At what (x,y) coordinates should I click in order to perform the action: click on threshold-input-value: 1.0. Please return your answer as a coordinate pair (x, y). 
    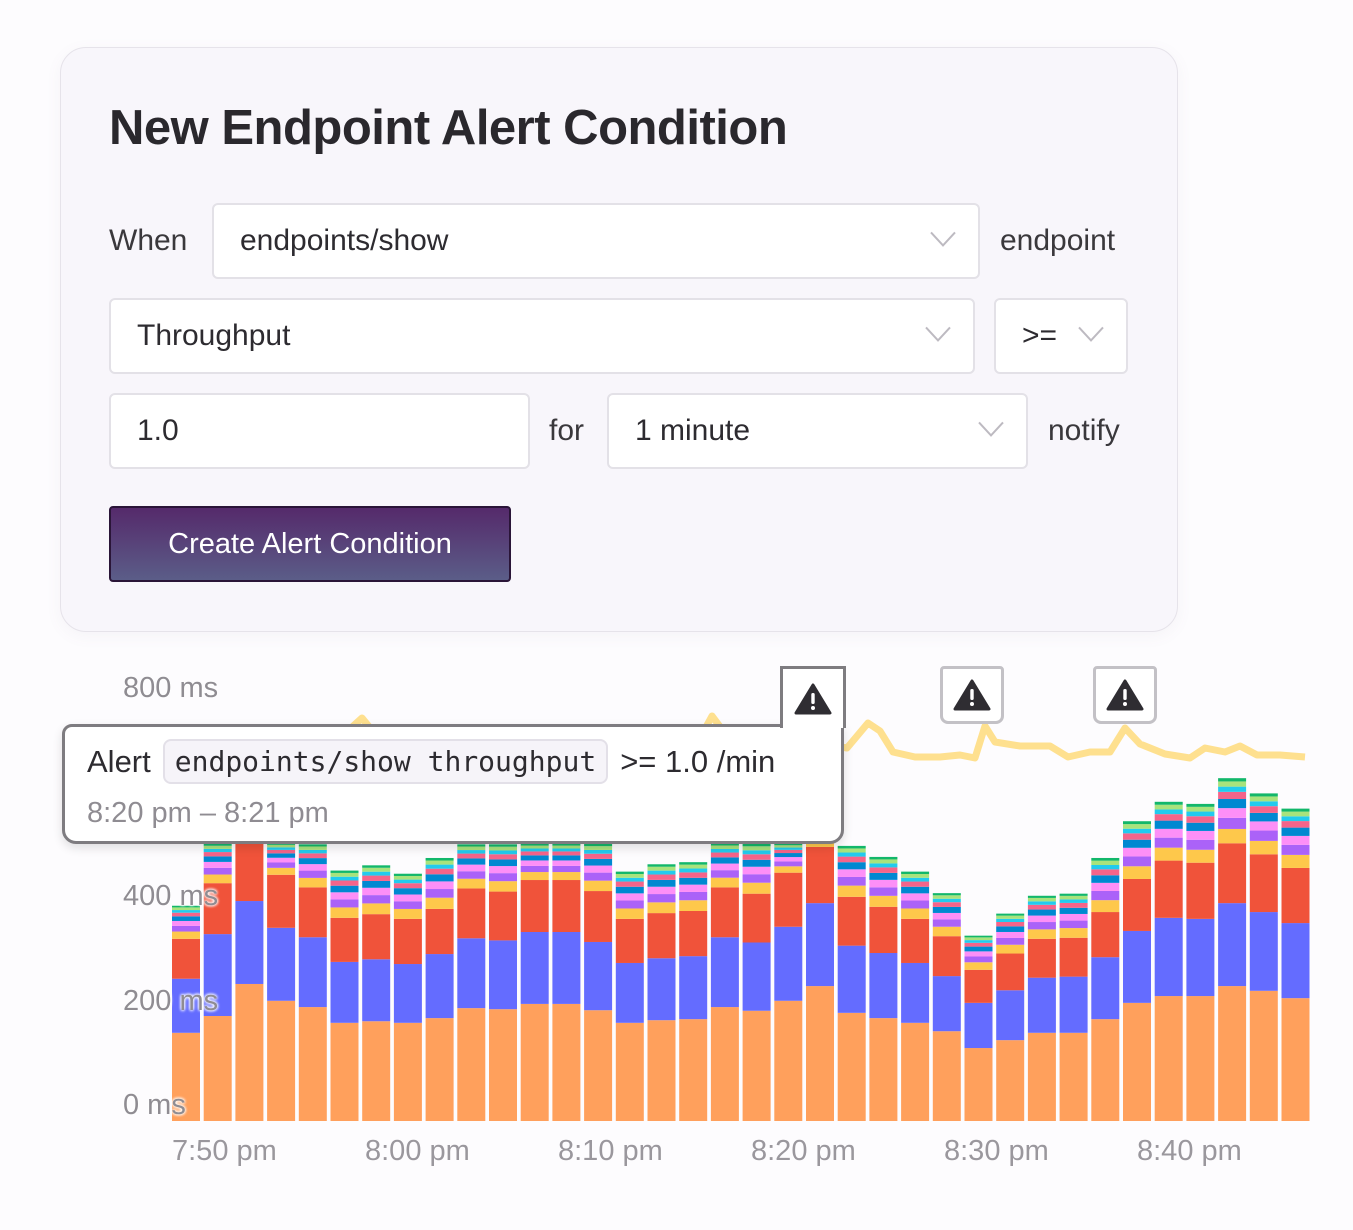
    Looking at the image, I should click on (158, 430).